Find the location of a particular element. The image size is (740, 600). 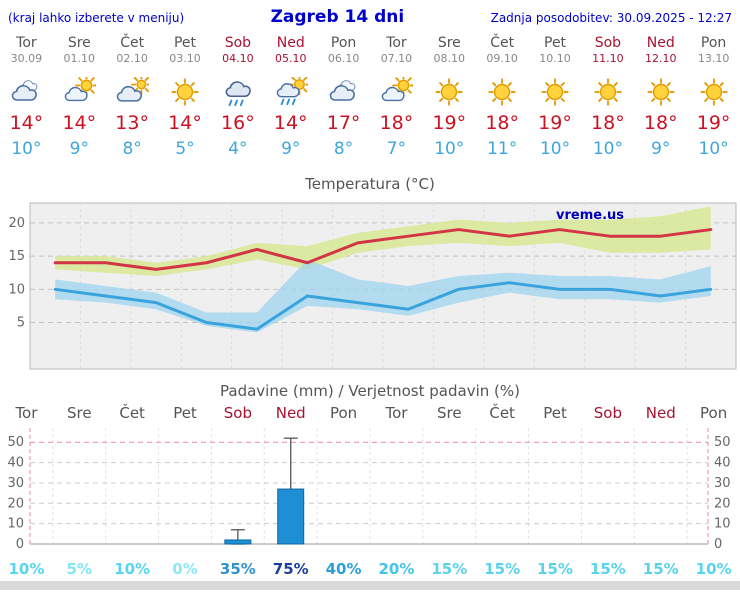

day-name: Sob is located at coordinates (608, 43).